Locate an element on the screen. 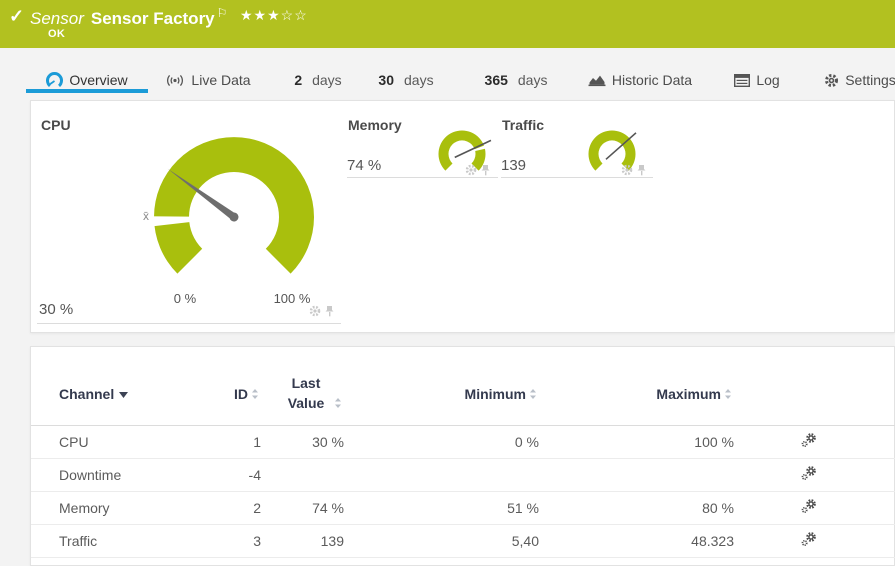 The height and width of the screenshot is (566, 895). traffic-last-value: 139 is located at coordinates (514, 165).